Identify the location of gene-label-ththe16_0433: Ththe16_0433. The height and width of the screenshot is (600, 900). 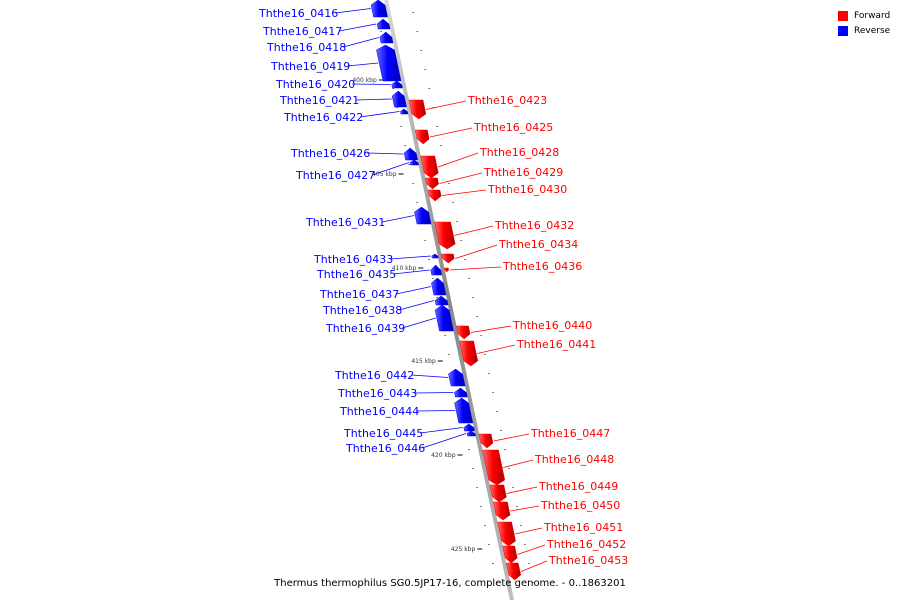
(353, 259).